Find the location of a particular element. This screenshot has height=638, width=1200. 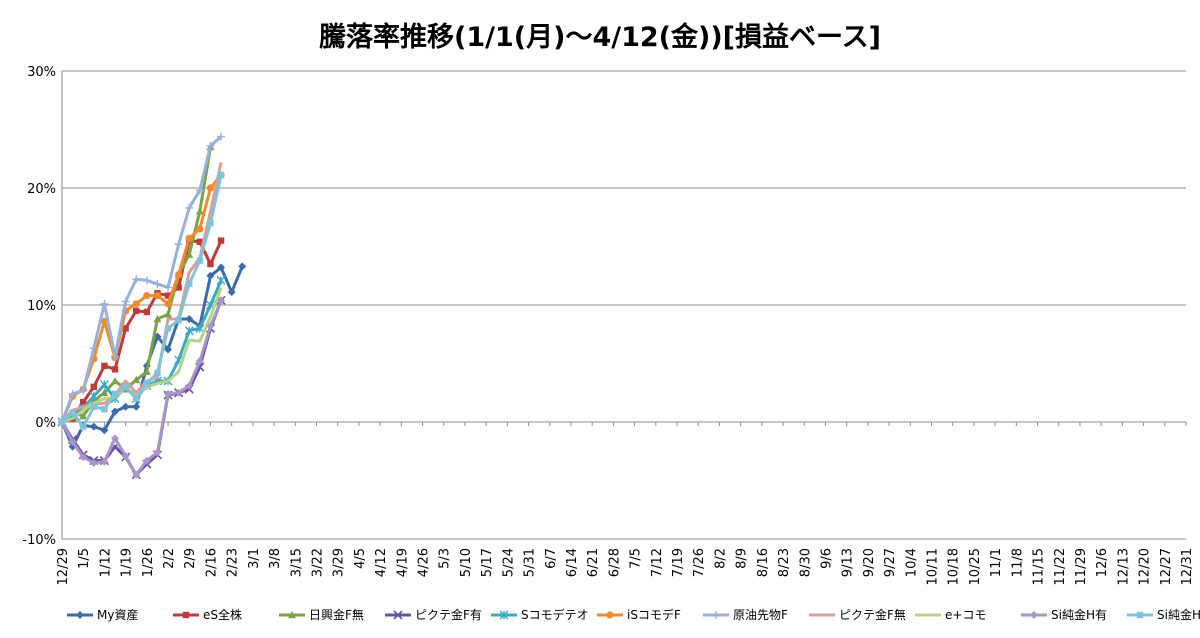

x-tick-label: 1/5 is located at coordinates (84, 558).